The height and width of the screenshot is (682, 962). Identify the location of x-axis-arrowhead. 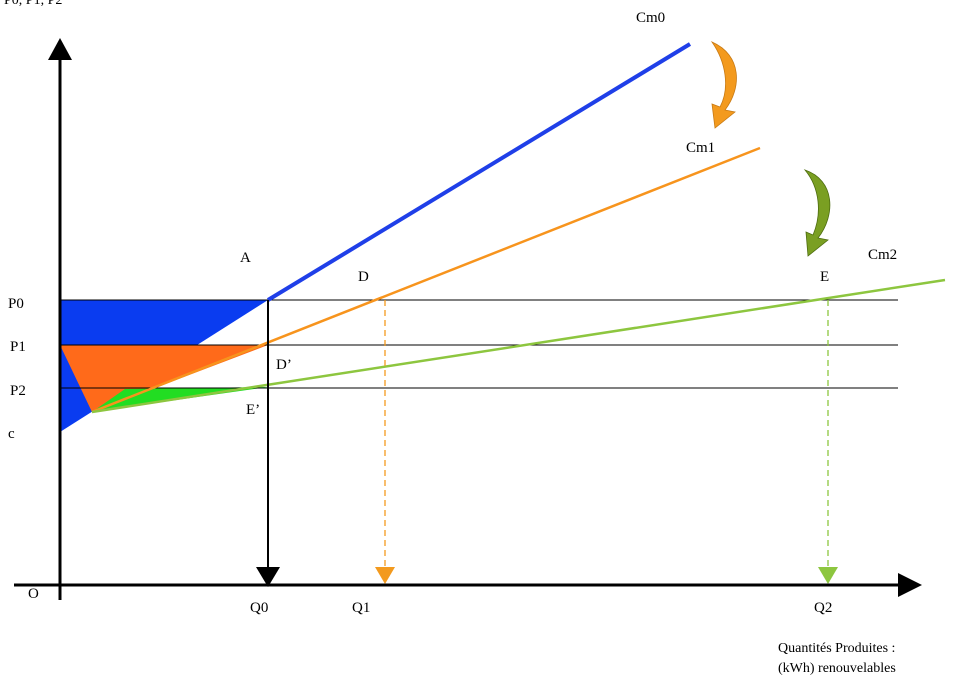
(910, 585).